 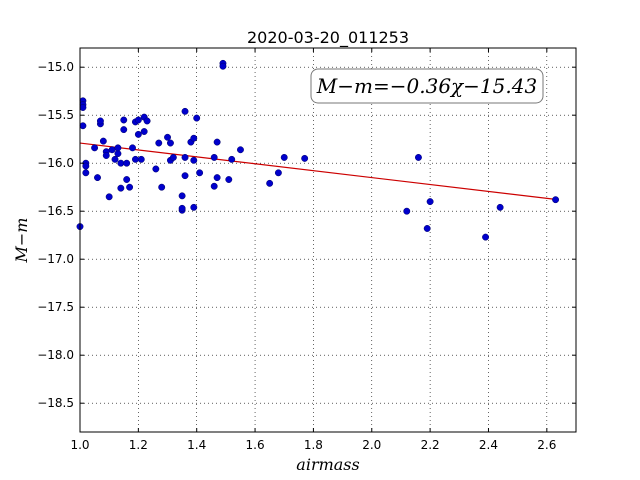 I want to click on x-tick-label: 1.6, so click(x=255, y=445).